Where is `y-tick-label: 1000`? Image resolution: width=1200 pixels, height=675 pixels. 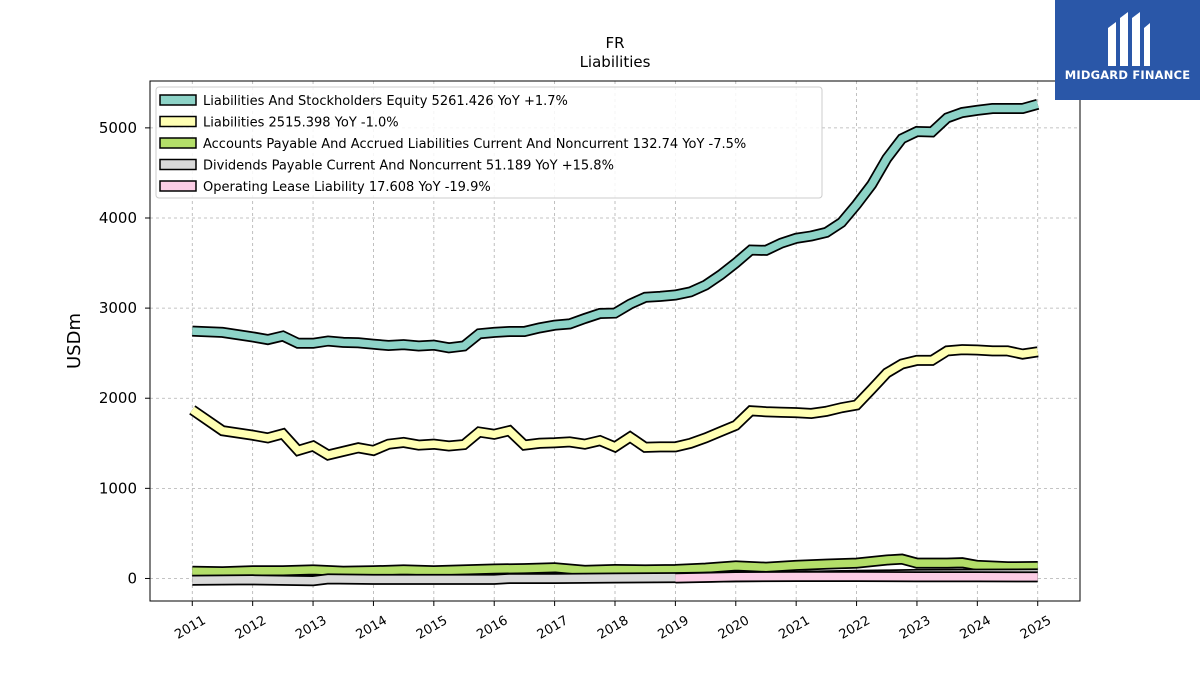
y-tick-label: 1000 is located at coordinates (118, 488).